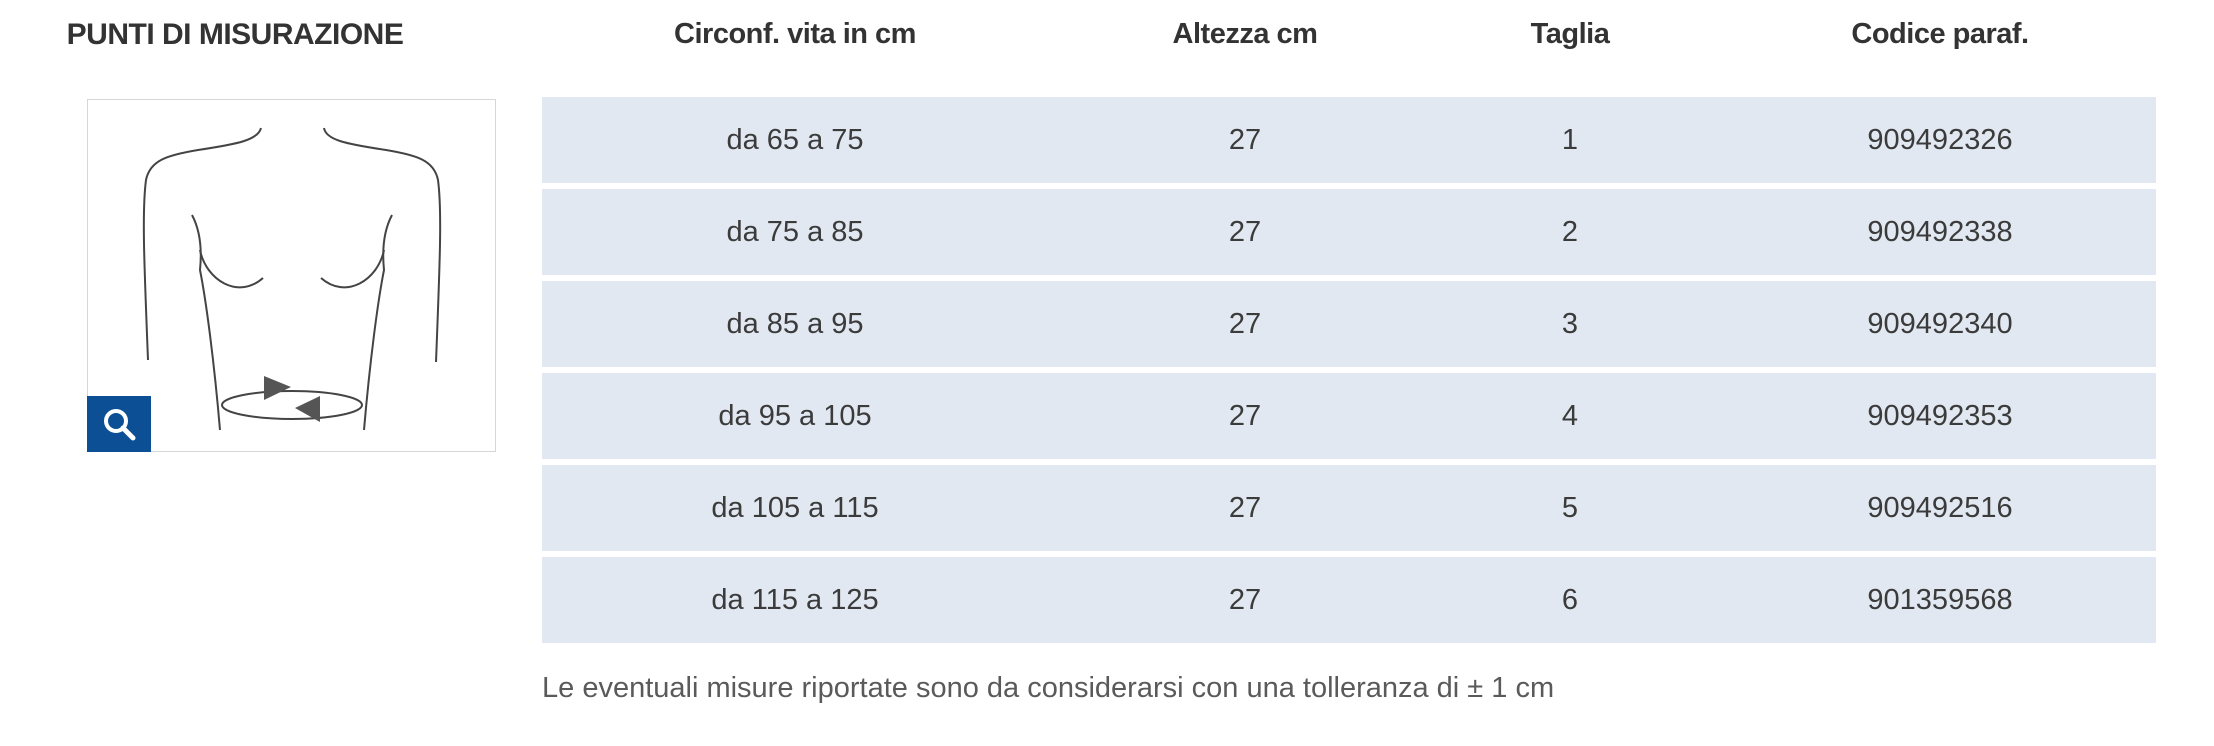 The image size is (2214, 746). I want to click on cell-taglia: 6, so click(1570, 600).